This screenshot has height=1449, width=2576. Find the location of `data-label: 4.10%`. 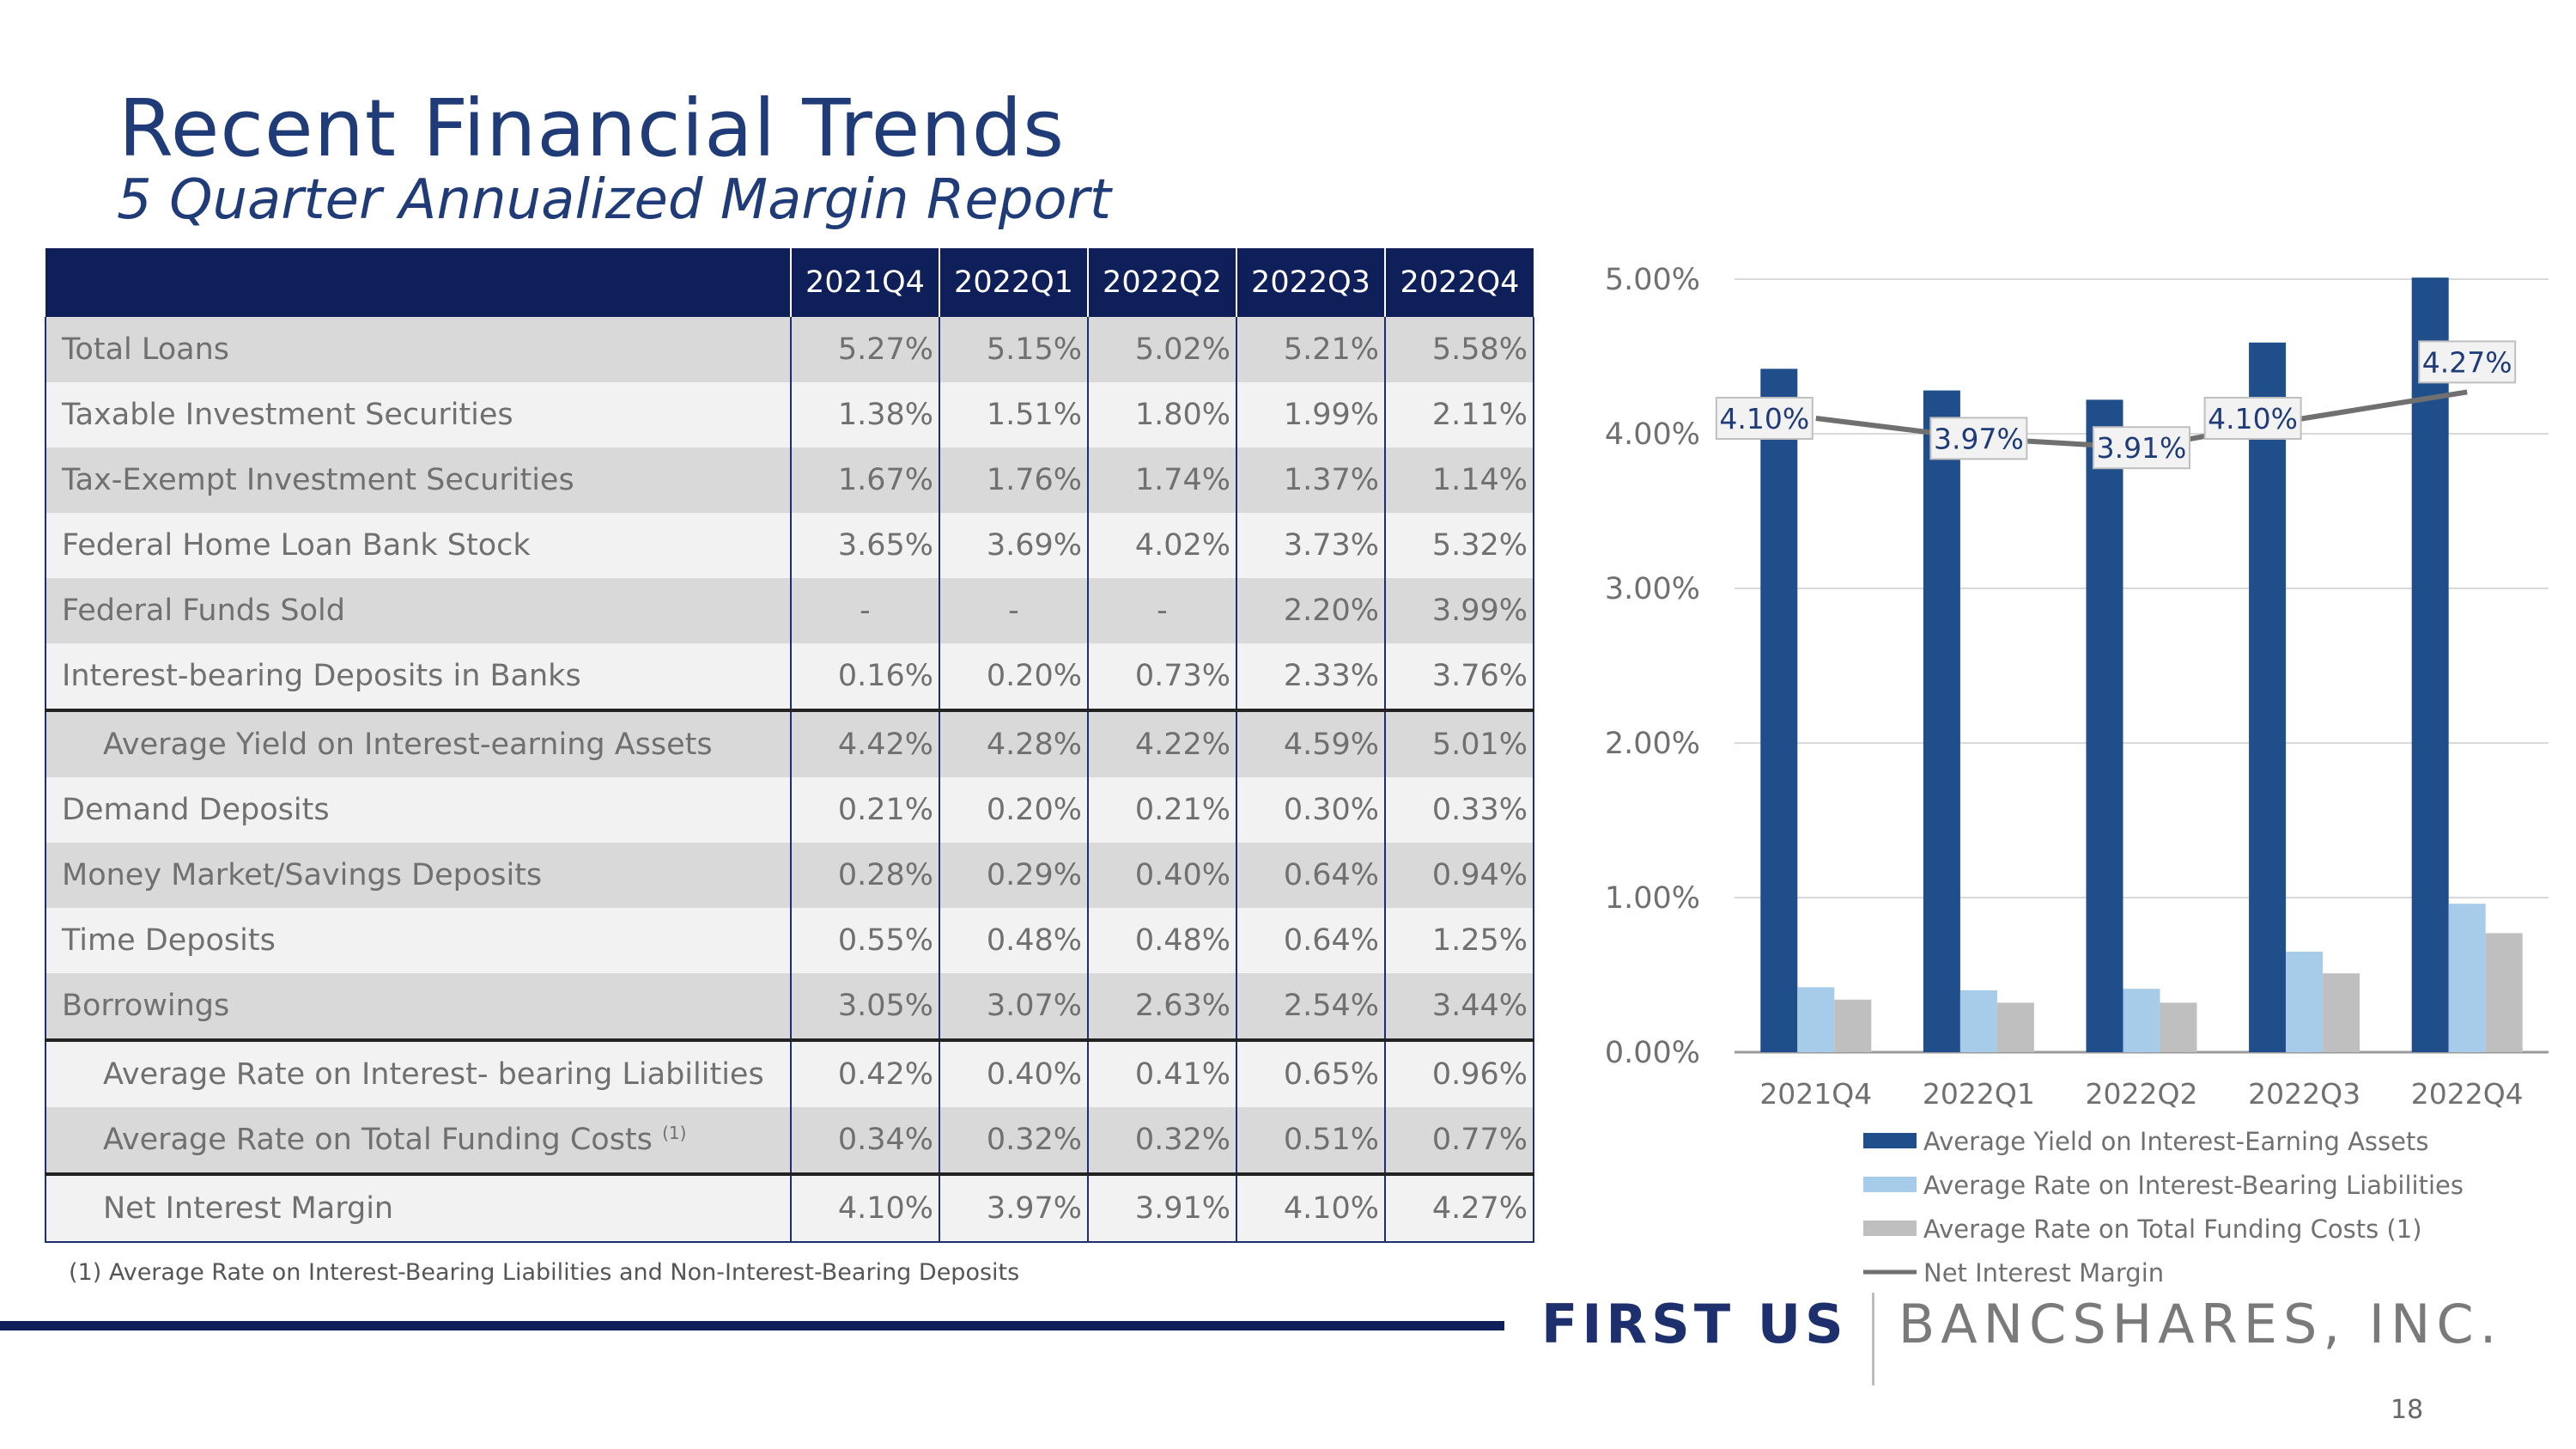

data-label: 4.10% is located at coordinates (2253, 418).